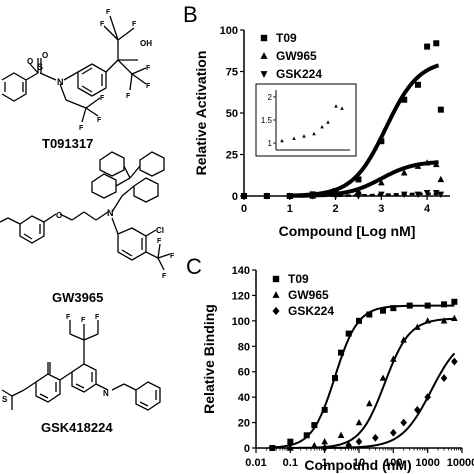 This screenshot has width=474, height=474. I want to click on atom-n-t09: N, so click(60, 82).